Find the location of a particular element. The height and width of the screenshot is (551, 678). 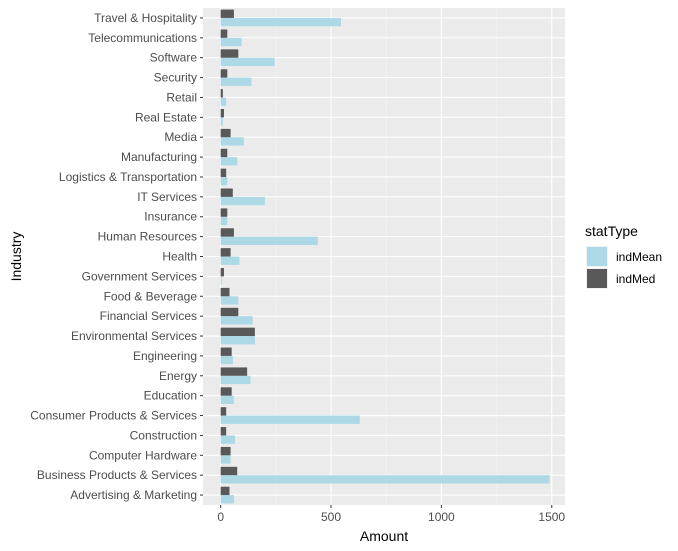

y-tick-label: Business Products & Services is located at coordinates (117, 475).